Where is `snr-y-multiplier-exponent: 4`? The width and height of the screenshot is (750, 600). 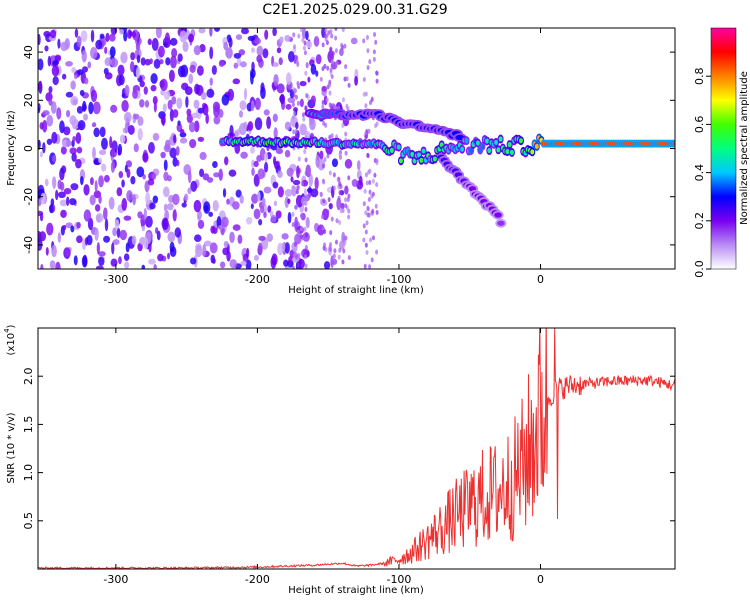 snr-y-multiplier-exponent: 4 is located at coordinates (7, 330).